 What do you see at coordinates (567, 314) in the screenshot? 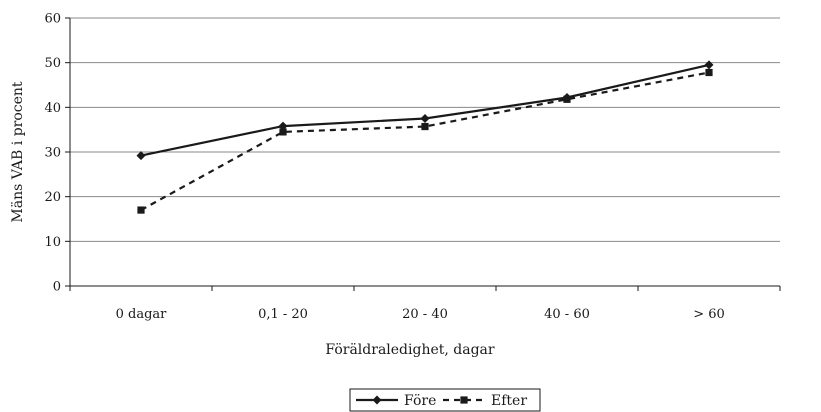
I see `x-tick-label: 40 - 60` at bounding box center [567, 314].